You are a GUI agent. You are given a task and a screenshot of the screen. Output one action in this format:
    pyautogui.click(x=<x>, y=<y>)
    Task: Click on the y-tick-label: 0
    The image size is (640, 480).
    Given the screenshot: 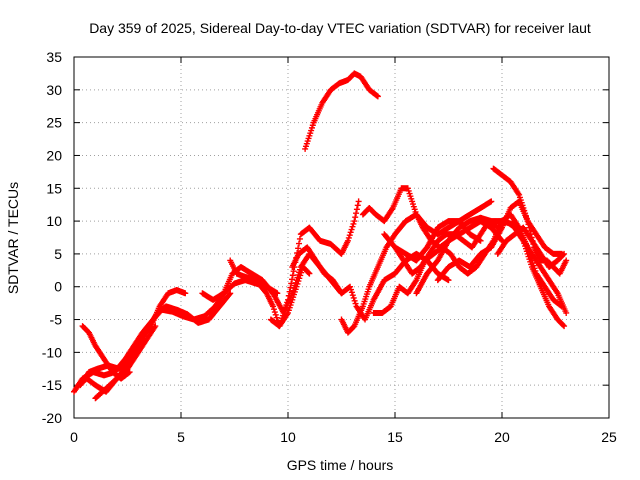 What is the action you would take?
    pyautogui.click(x=58, y=287)
    